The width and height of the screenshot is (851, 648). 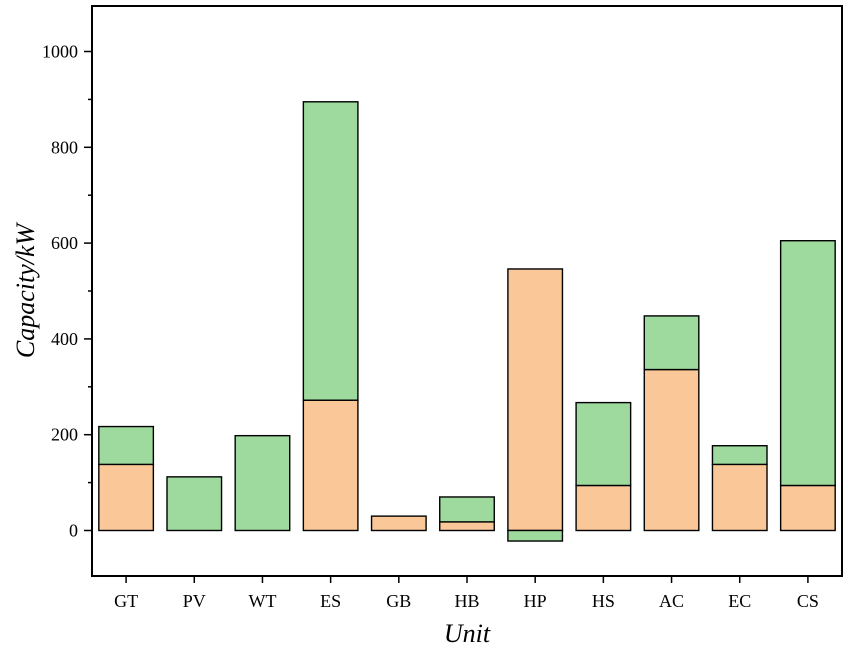 What do you see at coordinates (671, 601) in the screenshot?
I see `x-tick-label-ac: AC` at bounding box center [671, 601].